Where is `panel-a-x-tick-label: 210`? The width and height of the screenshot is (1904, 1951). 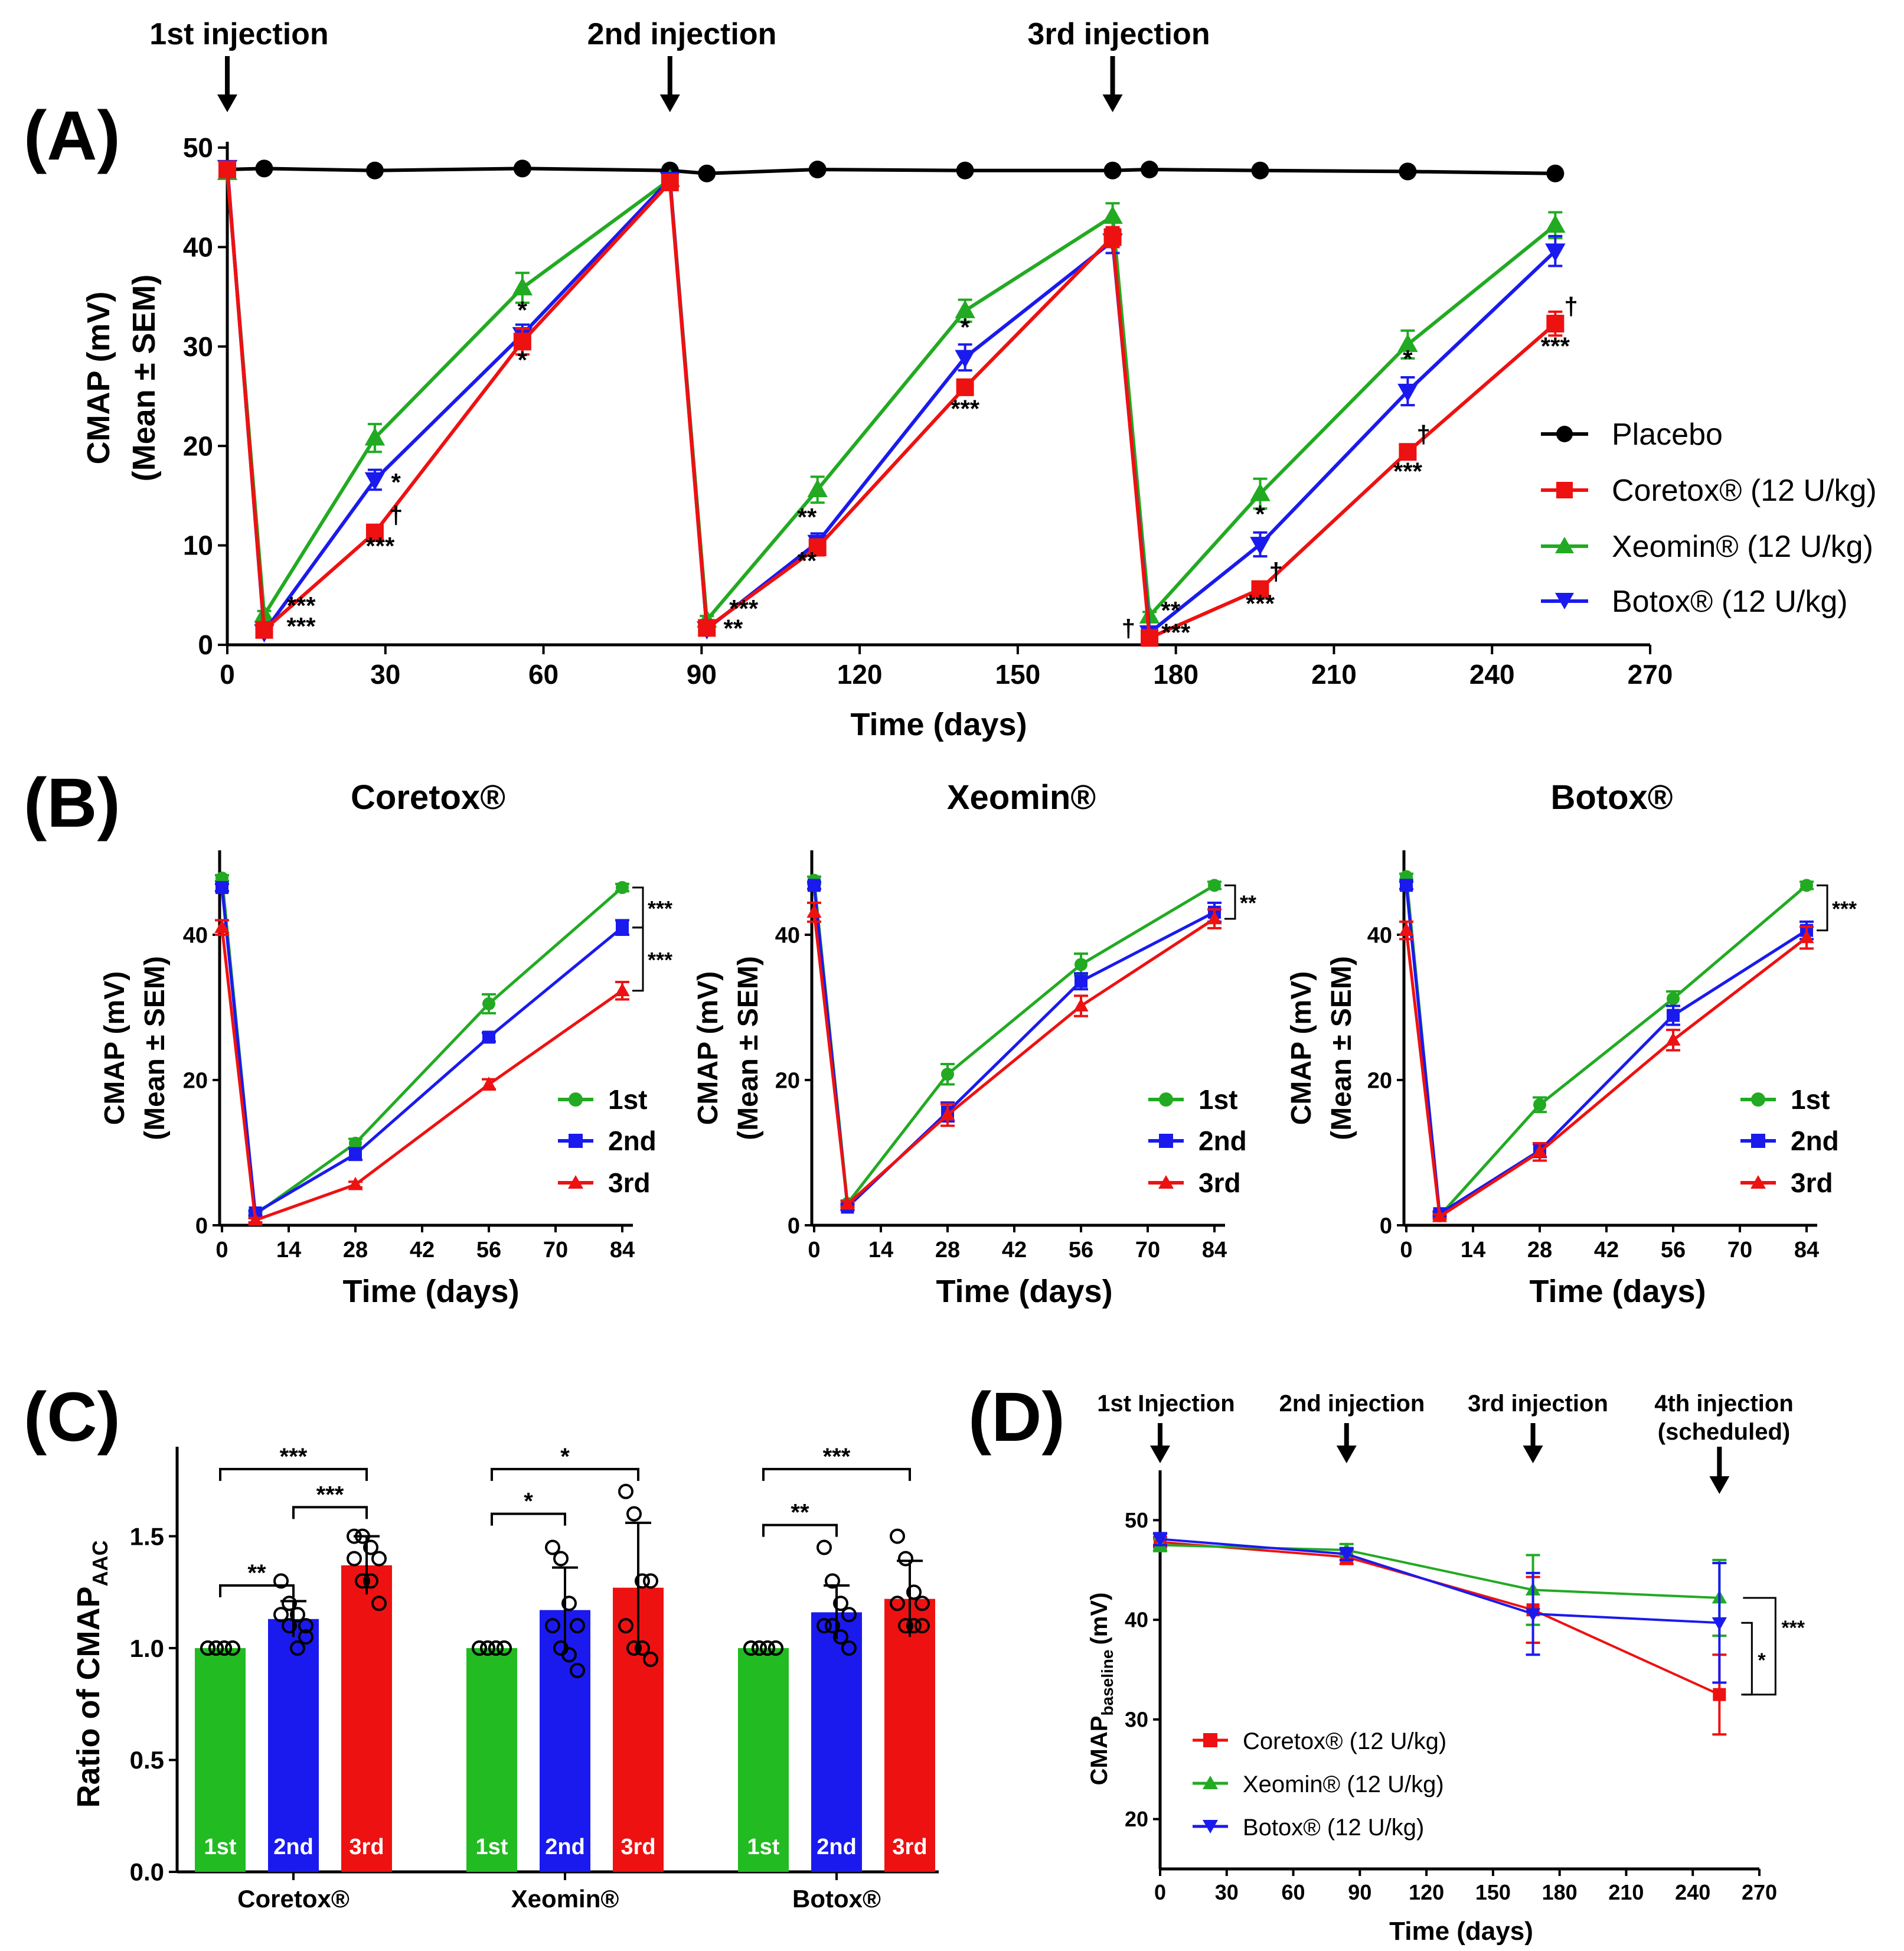 panel-a-x-tick-label: 210 is located at coordinates (1334, 674).